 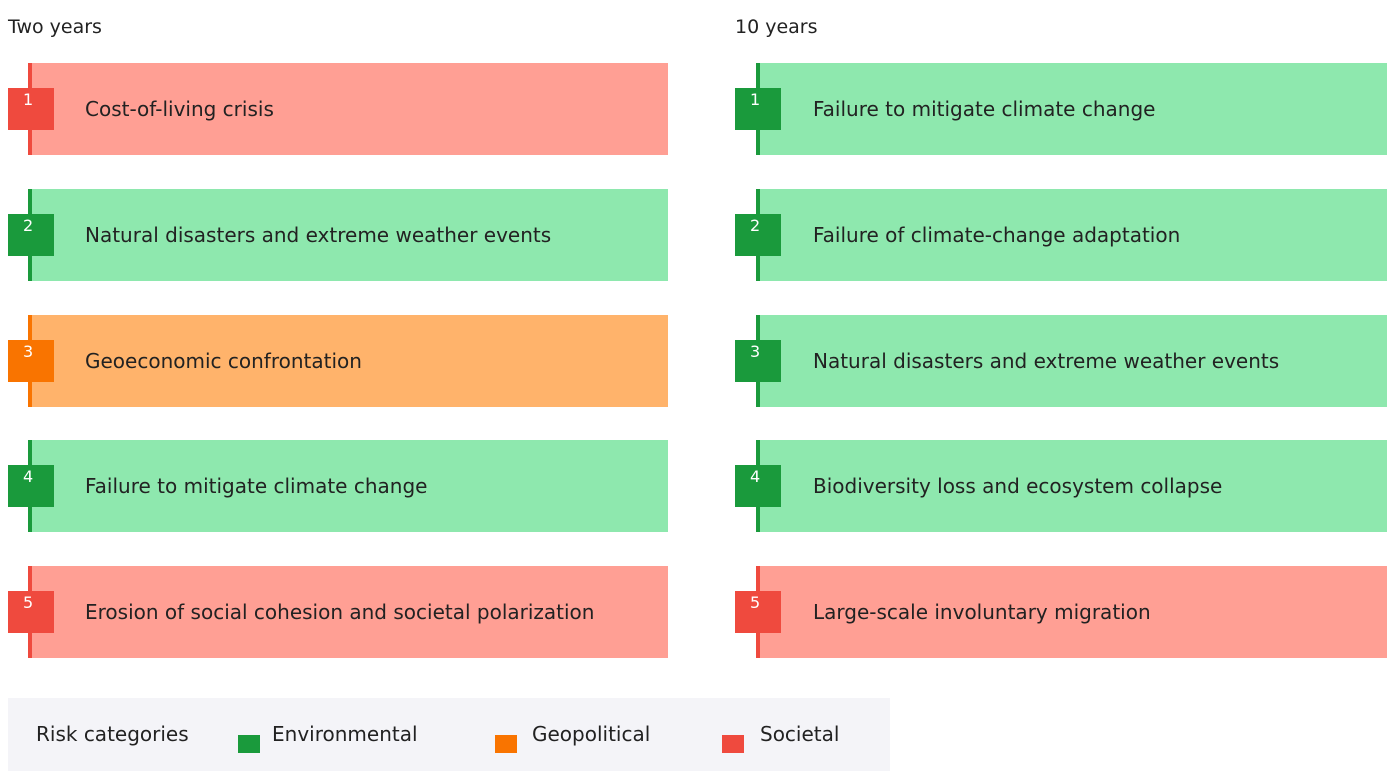 I want to click on legend-label: Environmental, so click(x=345, y=734).